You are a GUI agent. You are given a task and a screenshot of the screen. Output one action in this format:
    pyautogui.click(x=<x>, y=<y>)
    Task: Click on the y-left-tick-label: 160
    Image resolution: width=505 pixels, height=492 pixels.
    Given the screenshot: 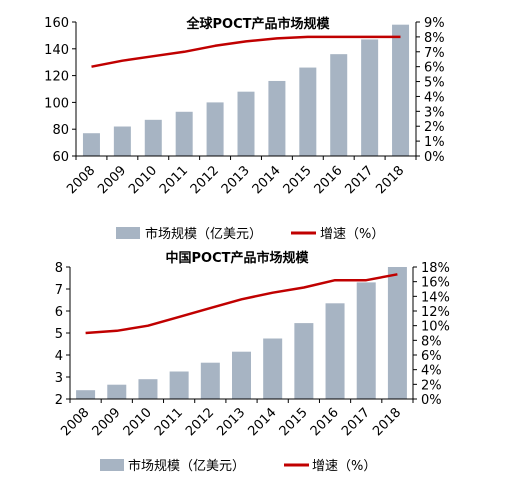 What is the action you would take?
    pyautogui.click(x=56, y=23)
    